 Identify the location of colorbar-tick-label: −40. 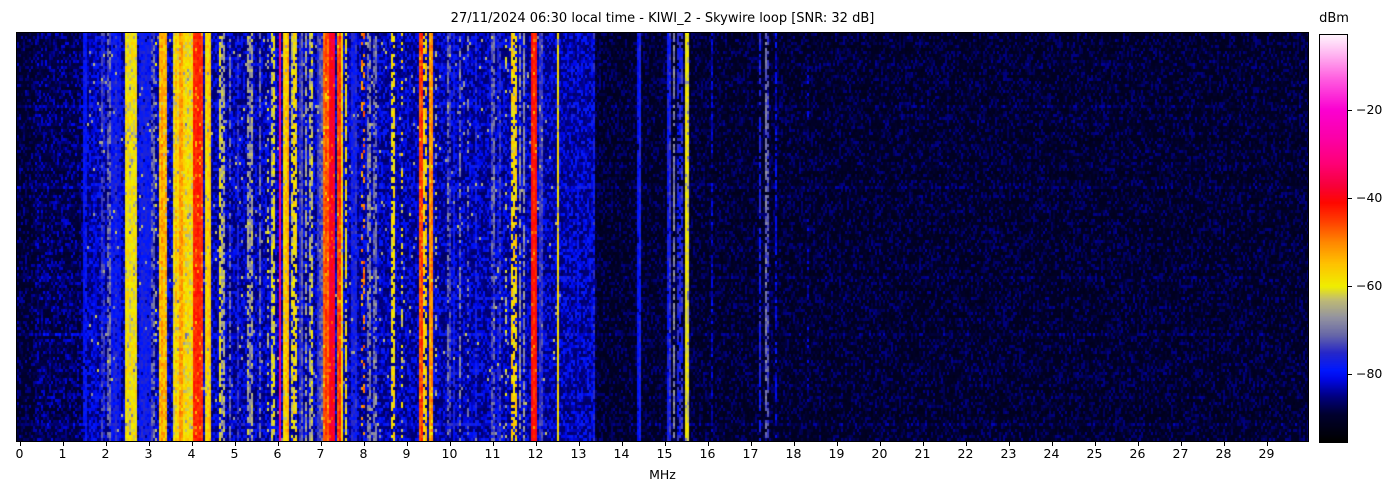
(1369, 197).